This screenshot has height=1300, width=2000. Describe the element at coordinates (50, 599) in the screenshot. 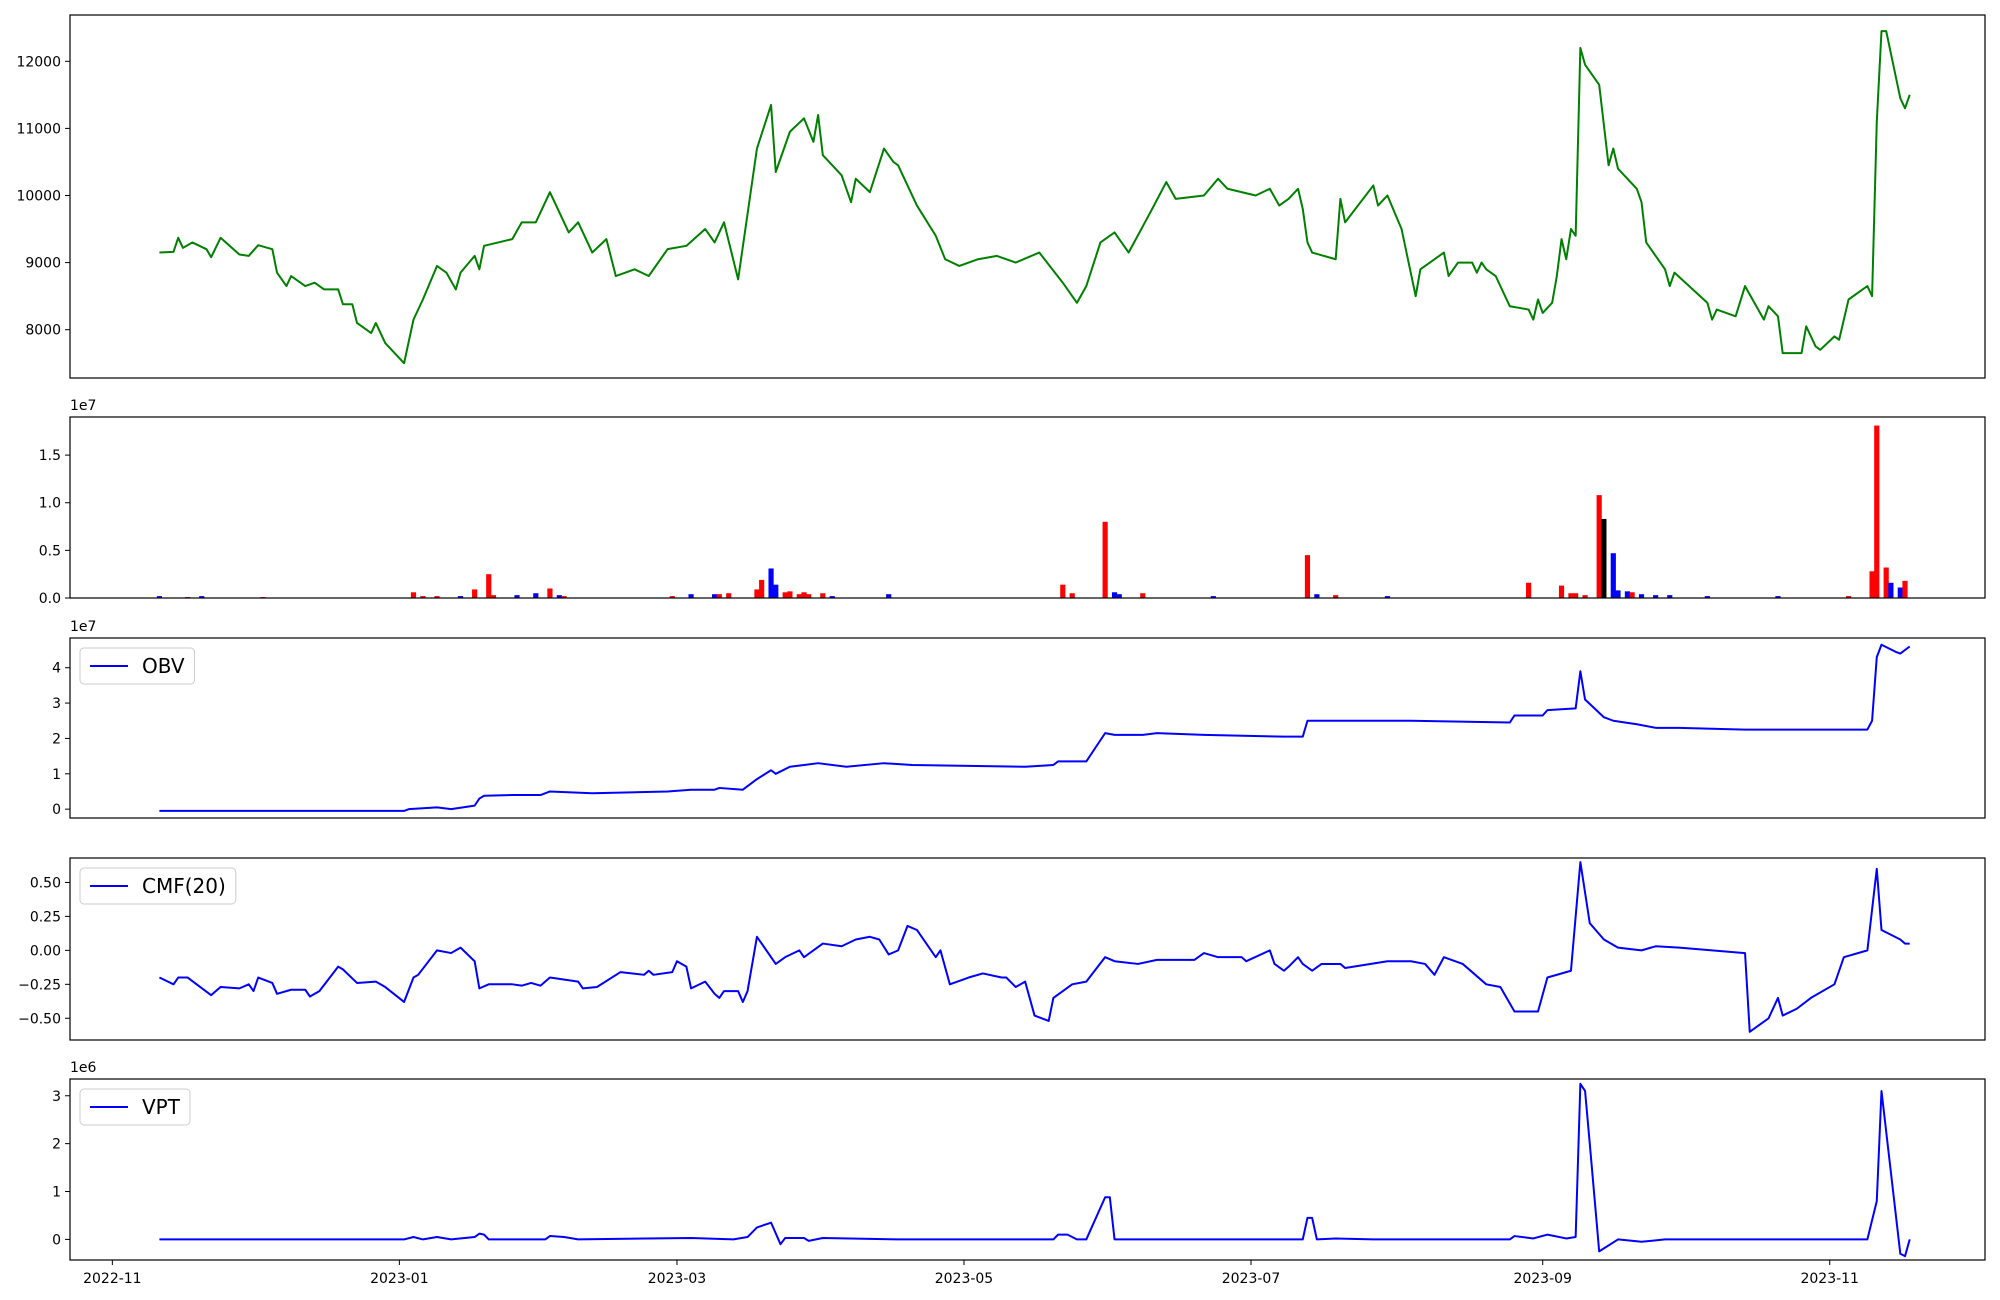

I see `y-tick-label: 0.0` at that location.